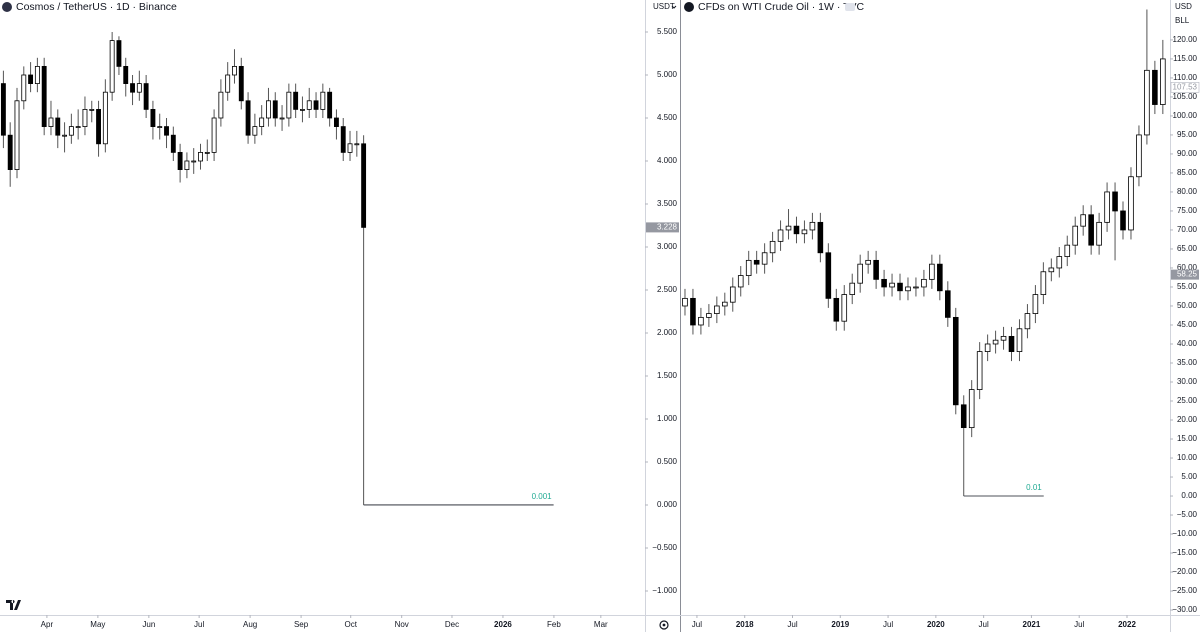 The image size is (1200, 632). I want to click on time-axis: Apr May Jun Jul Aug Sep Oct Nov Dec 2026 Feb Mar, so click(324, 622).